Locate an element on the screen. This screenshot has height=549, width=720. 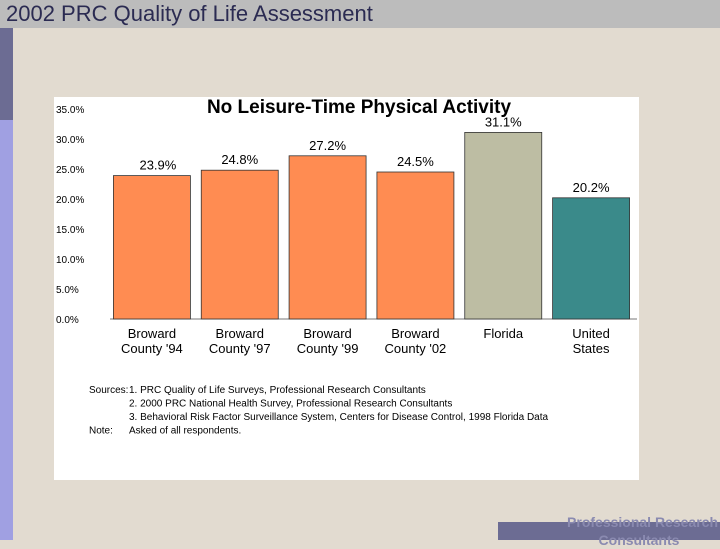
footer-brand-line-2: Consultants is located at coordinates (639, 540).